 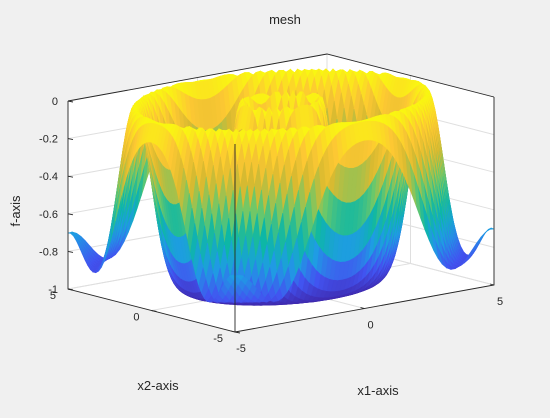 I want to click on y-tick-label-1: 0, so click(x=136, y=318).